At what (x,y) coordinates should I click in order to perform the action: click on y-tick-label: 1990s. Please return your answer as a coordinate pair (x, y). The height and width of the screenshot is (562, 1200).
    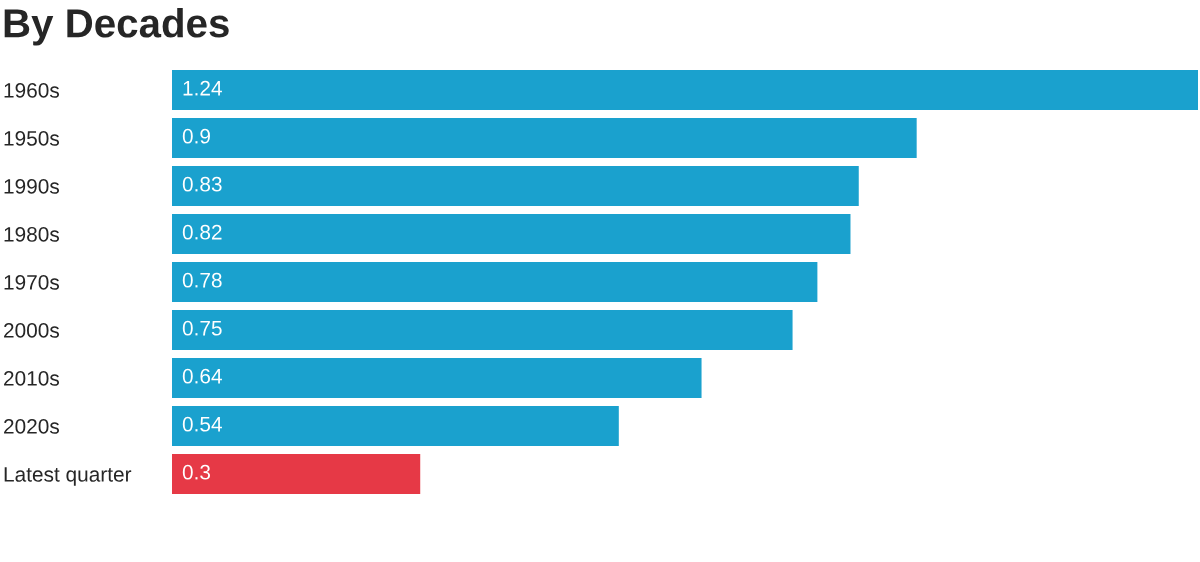
    Looking at the image, I should click on (32, 186).